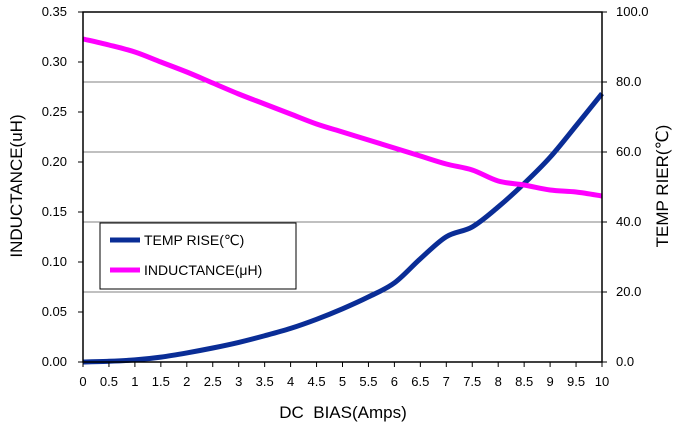  I want to click on legend-label-inductance: INDUCTANCE(μH), so click(203, 270).